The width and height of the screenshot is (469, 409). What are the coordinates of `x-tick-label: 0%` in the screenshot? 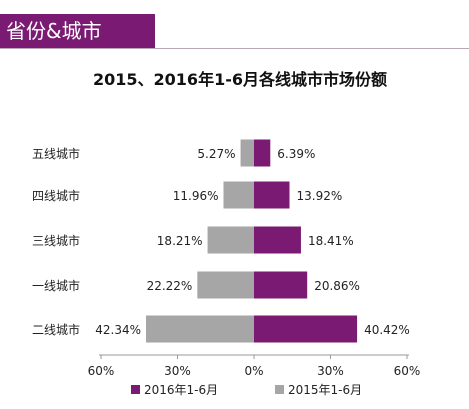 It's located at (253, 371).